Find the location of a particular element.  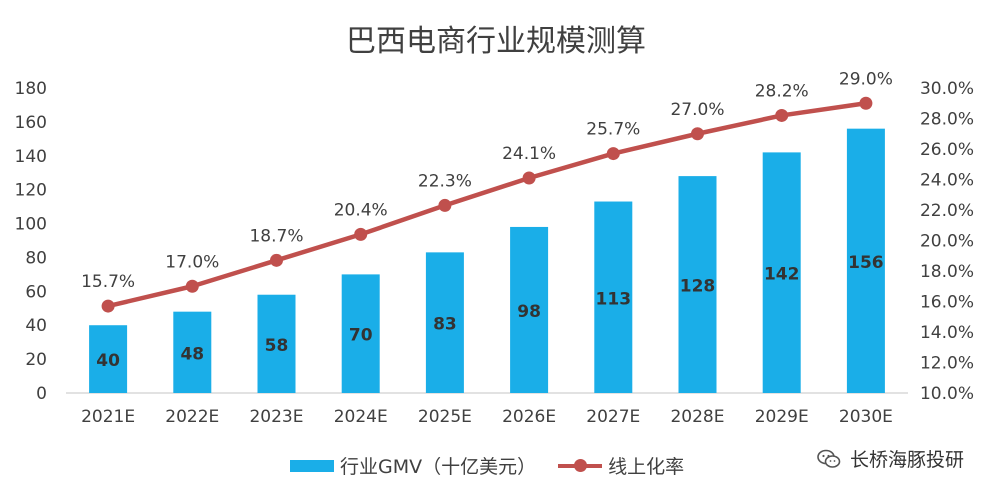

y-left-tick-label: 40 is located at coordinates (36, 326).